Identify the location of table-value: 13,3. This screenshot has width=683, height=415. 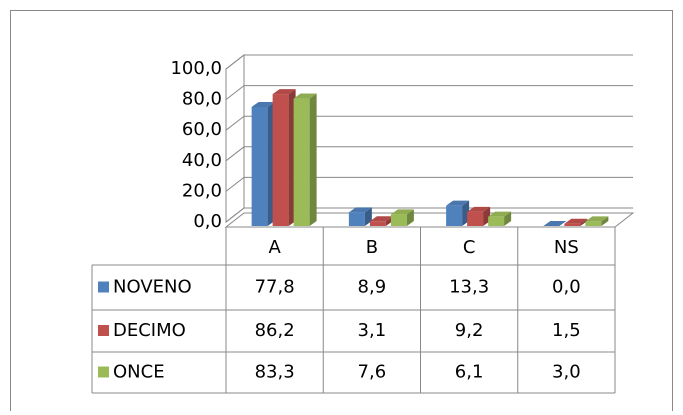
(469, 287).